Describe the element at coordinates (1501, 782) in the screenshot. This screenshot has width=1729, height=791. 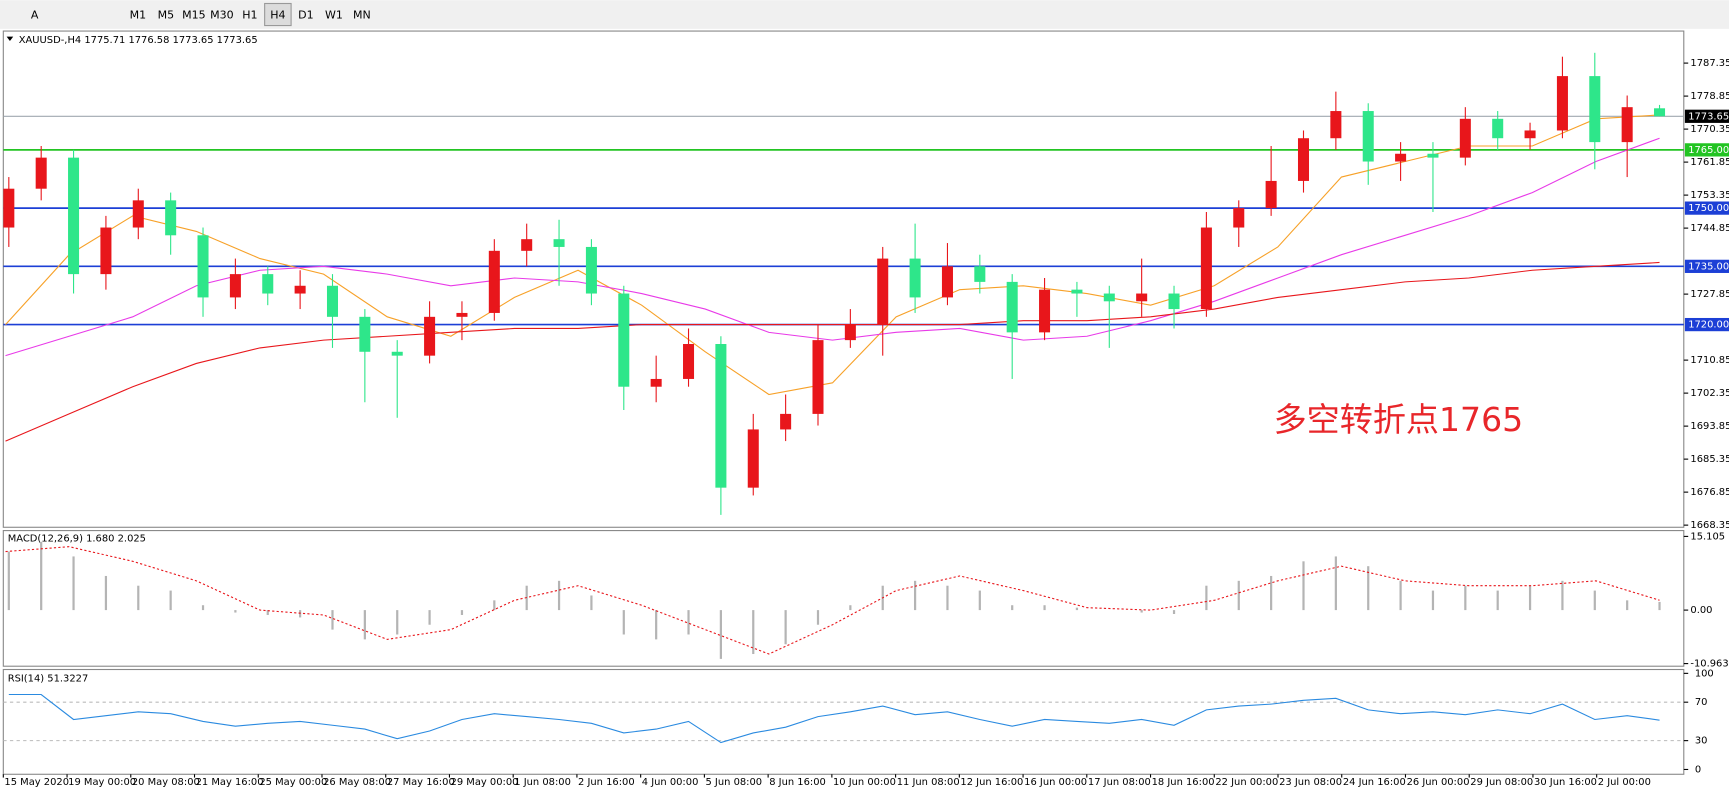
I see `x-tick-label: 29 Jun 08:00` at that location.